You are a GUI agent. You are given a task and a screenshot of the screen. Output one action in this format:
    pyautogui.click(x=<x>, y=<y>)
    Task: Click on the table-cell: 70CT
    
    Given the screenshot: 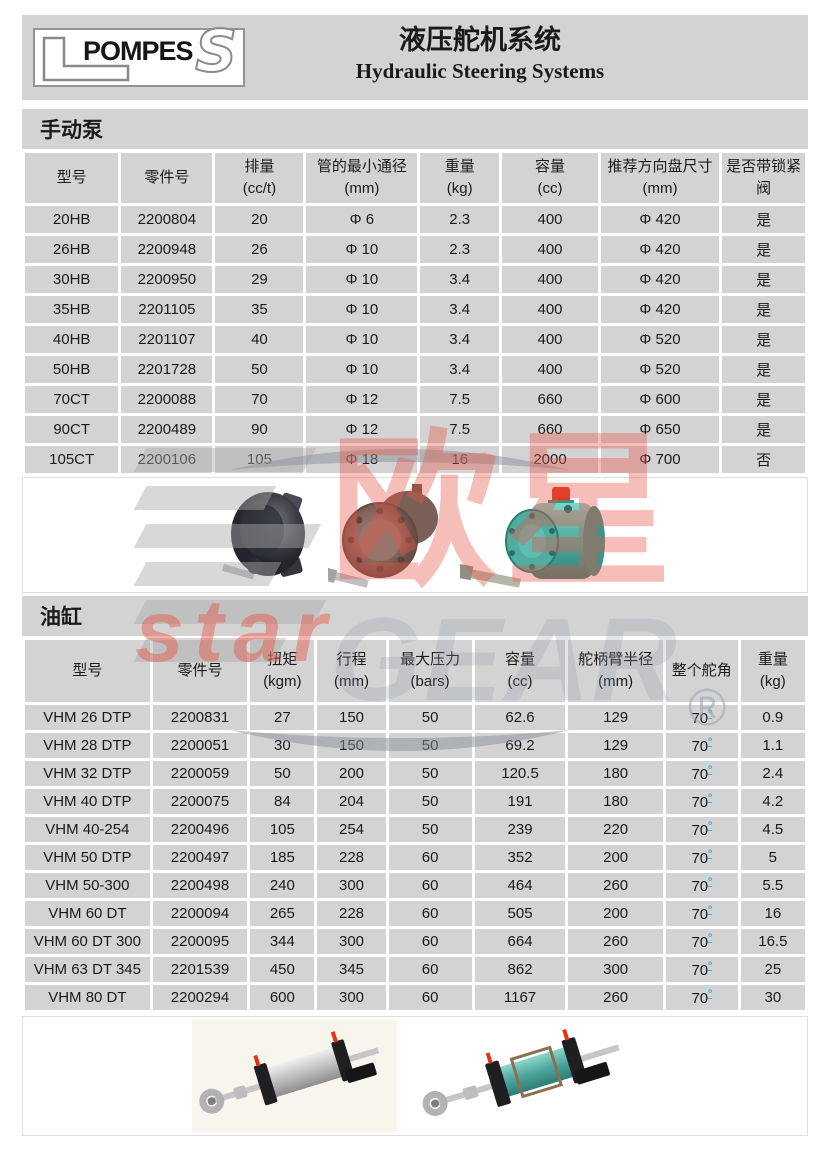 What is the action you would take?
    pyautogui.click(x=72, y=399)
    